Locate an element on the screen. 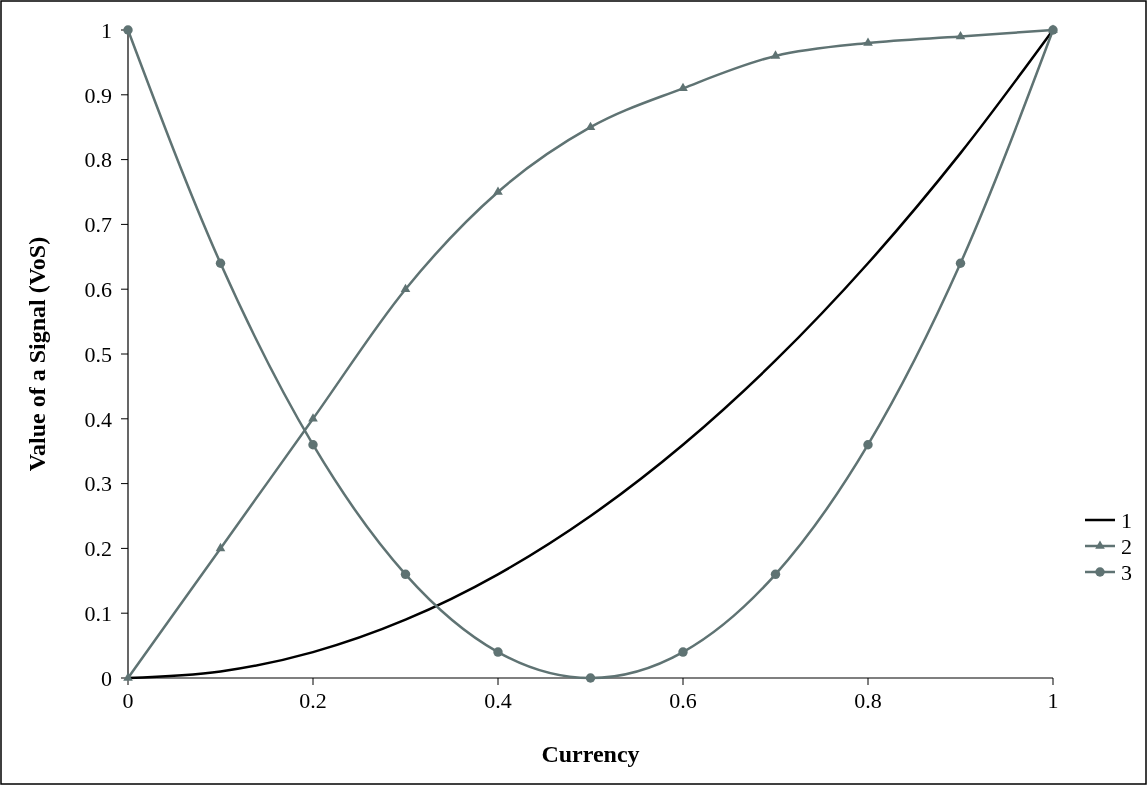 Image resolution: width=1147 pixels, height=785 pixels. y-tick-label: 0.1 is located at coordinates (98, 613).